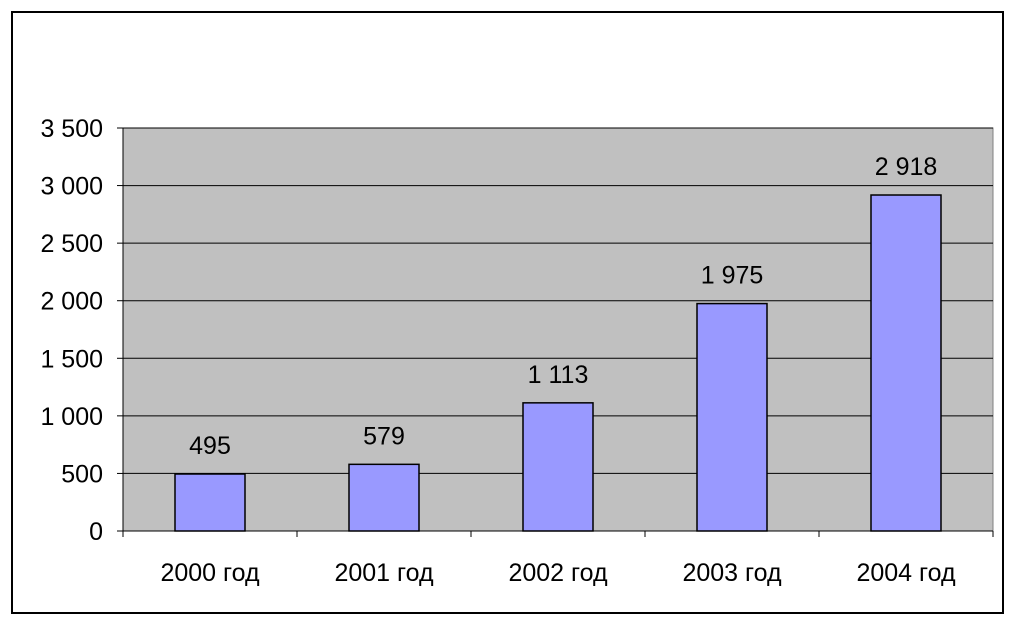 This screenshot has width=1017, height=626. I want to click on x-tick-labels: 2000 год 2001 год 2002 год 2003 год 2004 год, so click(557, 573).